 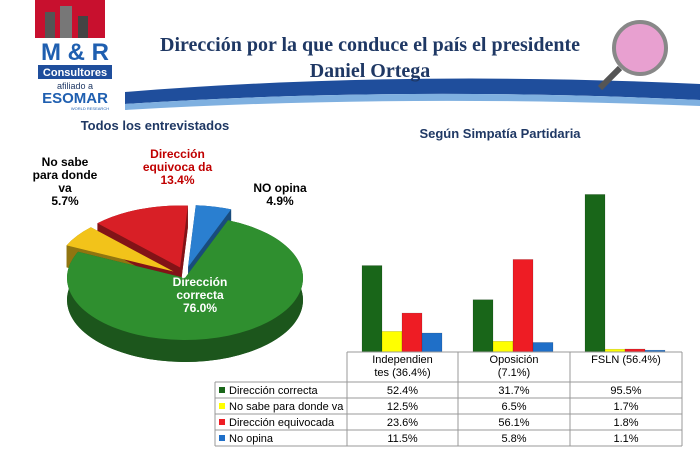 What do you see at coordinates (402, 423) in the screenshot?
I see `table-value: 23.6%` at bounding box center [402, 423].